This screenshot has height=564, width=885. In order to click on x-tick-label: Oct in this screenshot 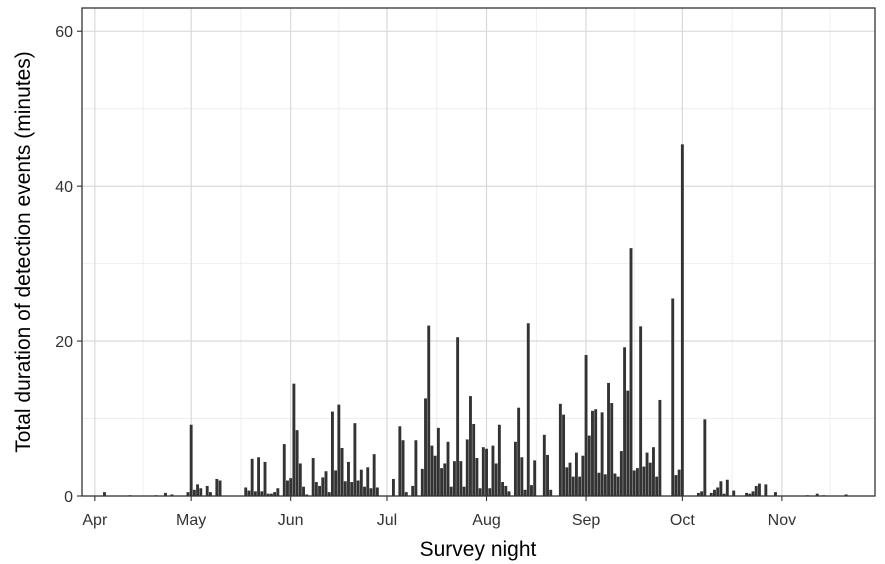, I will do `click(682, 520)`.